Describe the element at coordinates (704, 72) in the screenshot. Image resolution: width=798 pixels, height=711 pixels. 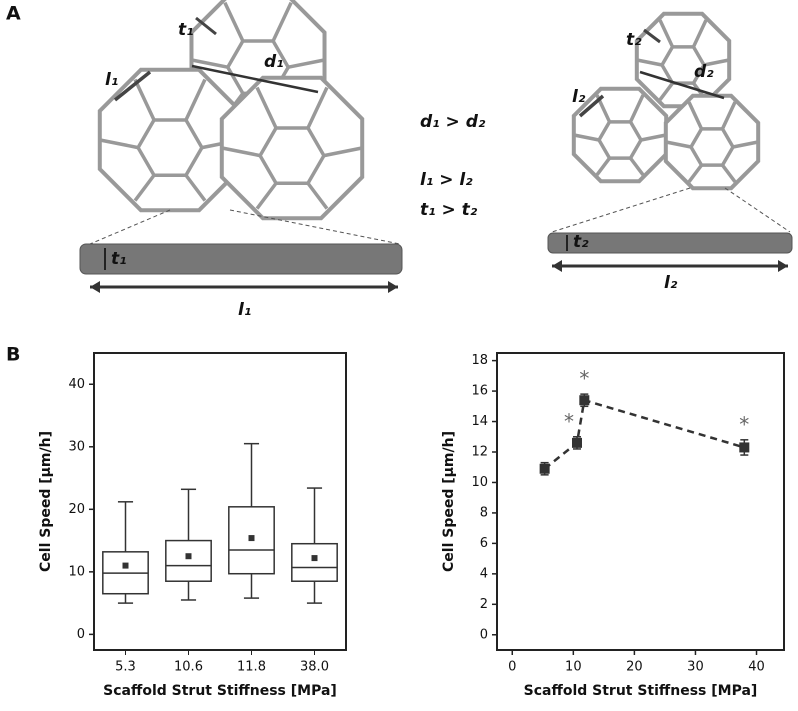
I see `label: d₂` at that location.